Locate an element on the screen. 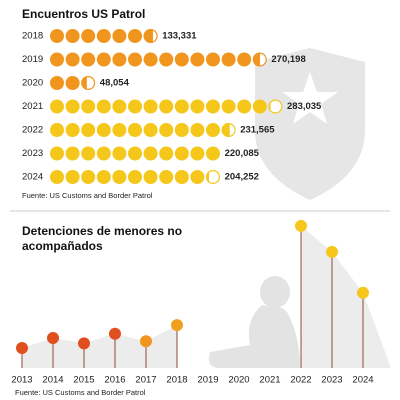 The width and height of the screenshot is (400, 400). value-label: 48,054 is located at coordinates (115, 83).